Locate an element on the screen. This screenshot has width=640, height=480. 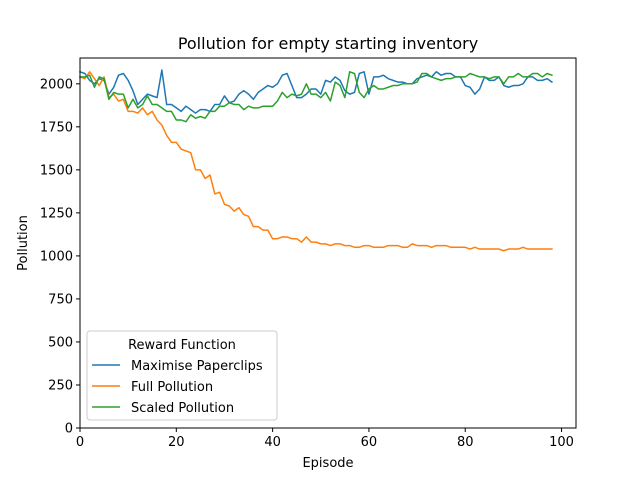
x-tick-label: 60 is located at coordinates (369, 442).